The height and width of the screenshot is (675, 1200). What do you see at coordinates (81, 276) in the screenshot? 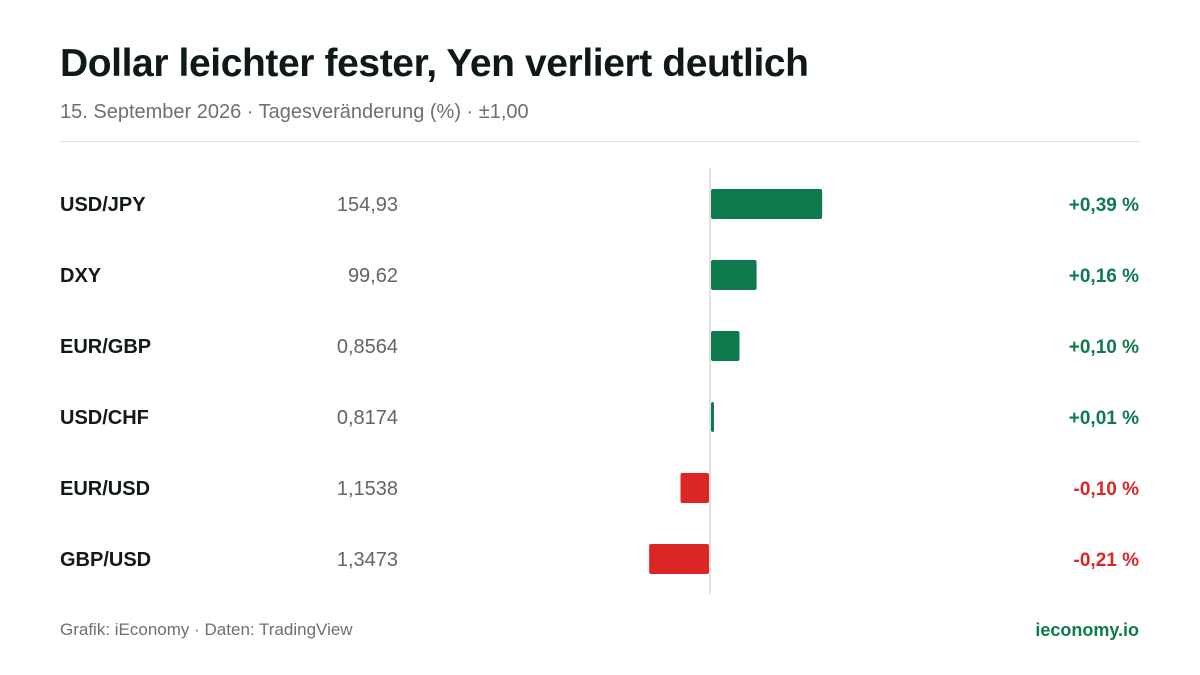
I see `row-pair-label: DXY` at bounding box center [81, 276].